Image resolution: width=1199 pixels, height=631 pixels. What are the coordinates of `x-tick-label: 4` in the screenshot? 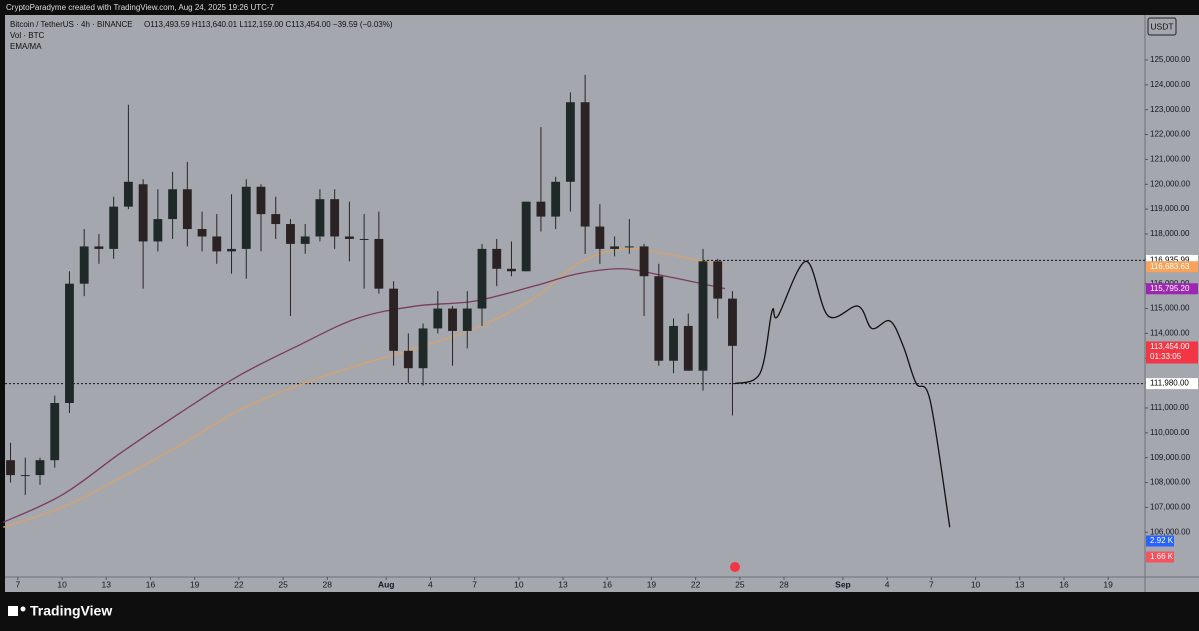 It's located at (430, 584).